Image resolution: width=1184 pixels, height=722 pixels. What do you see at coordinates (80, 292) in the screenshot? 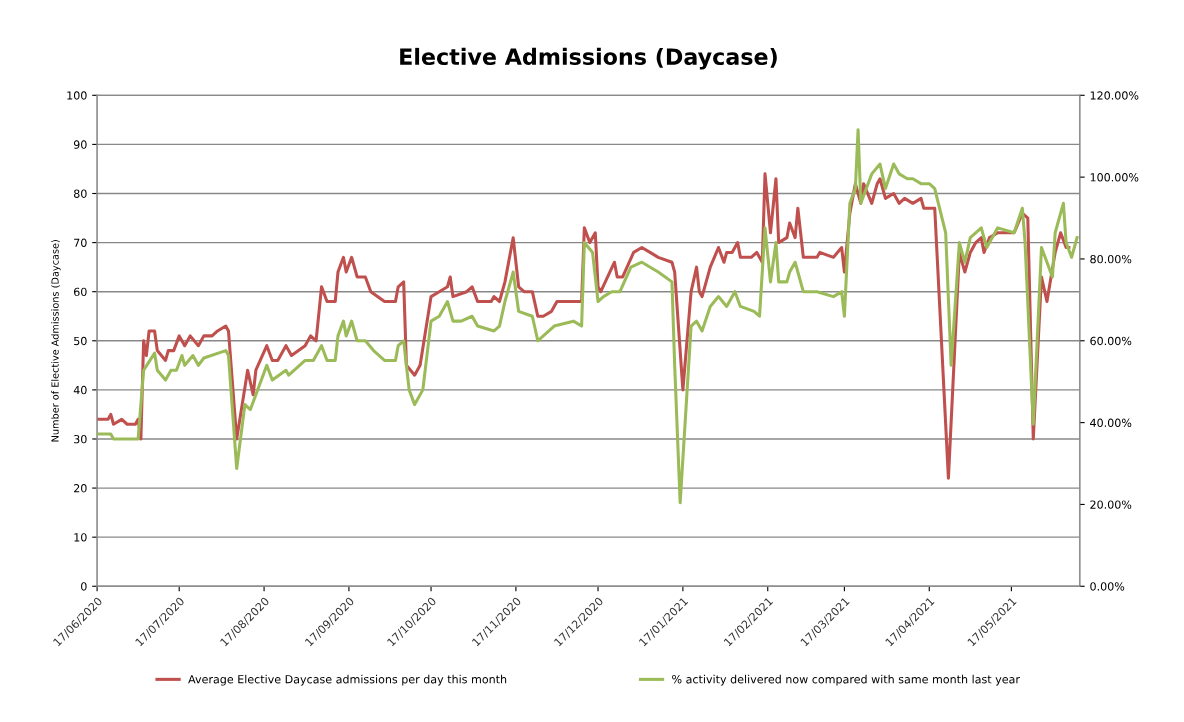
I see `y-tick-label: 60` at bounding box center [80, 292].